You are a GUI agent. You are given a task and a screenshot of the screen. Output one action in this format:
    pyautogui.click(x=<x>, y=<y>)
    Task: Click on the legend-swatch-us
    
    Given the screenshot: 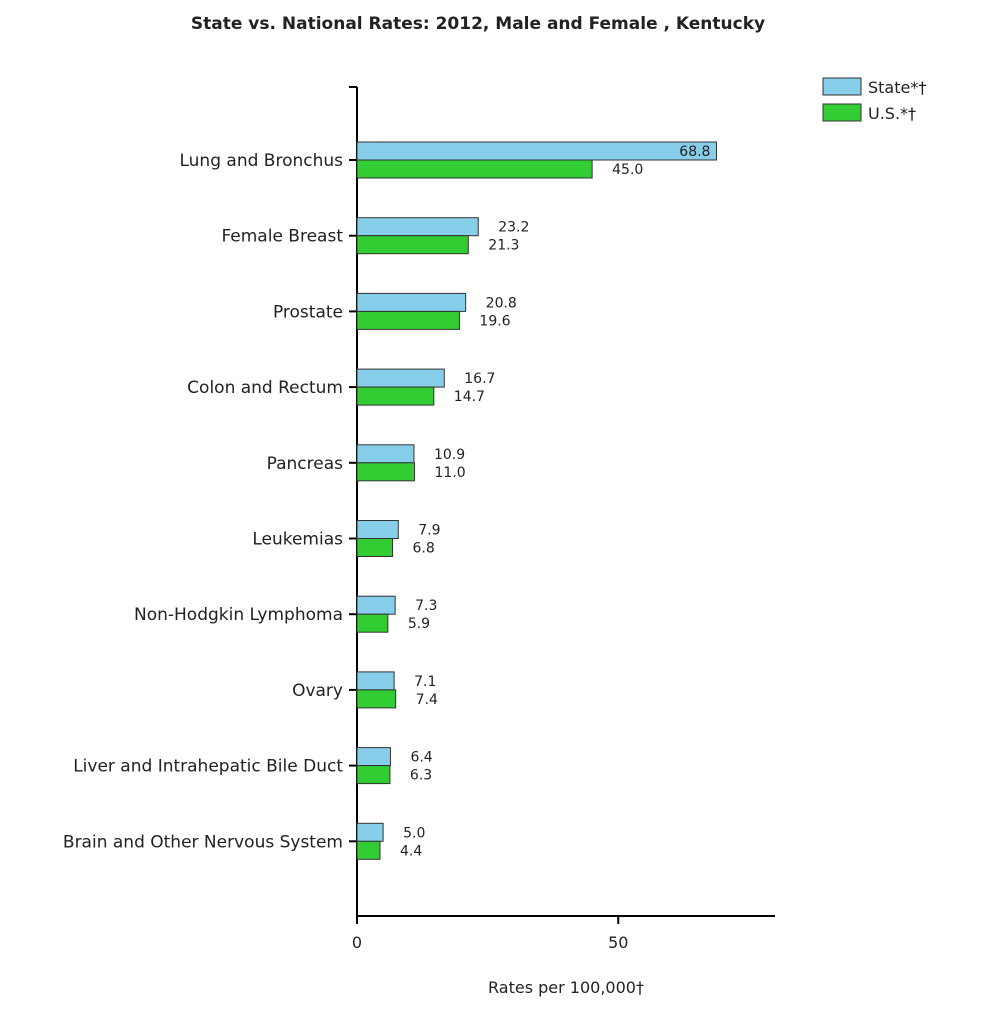 What is the action you would take?
    pyautogui.click(x=842, y=112)
    